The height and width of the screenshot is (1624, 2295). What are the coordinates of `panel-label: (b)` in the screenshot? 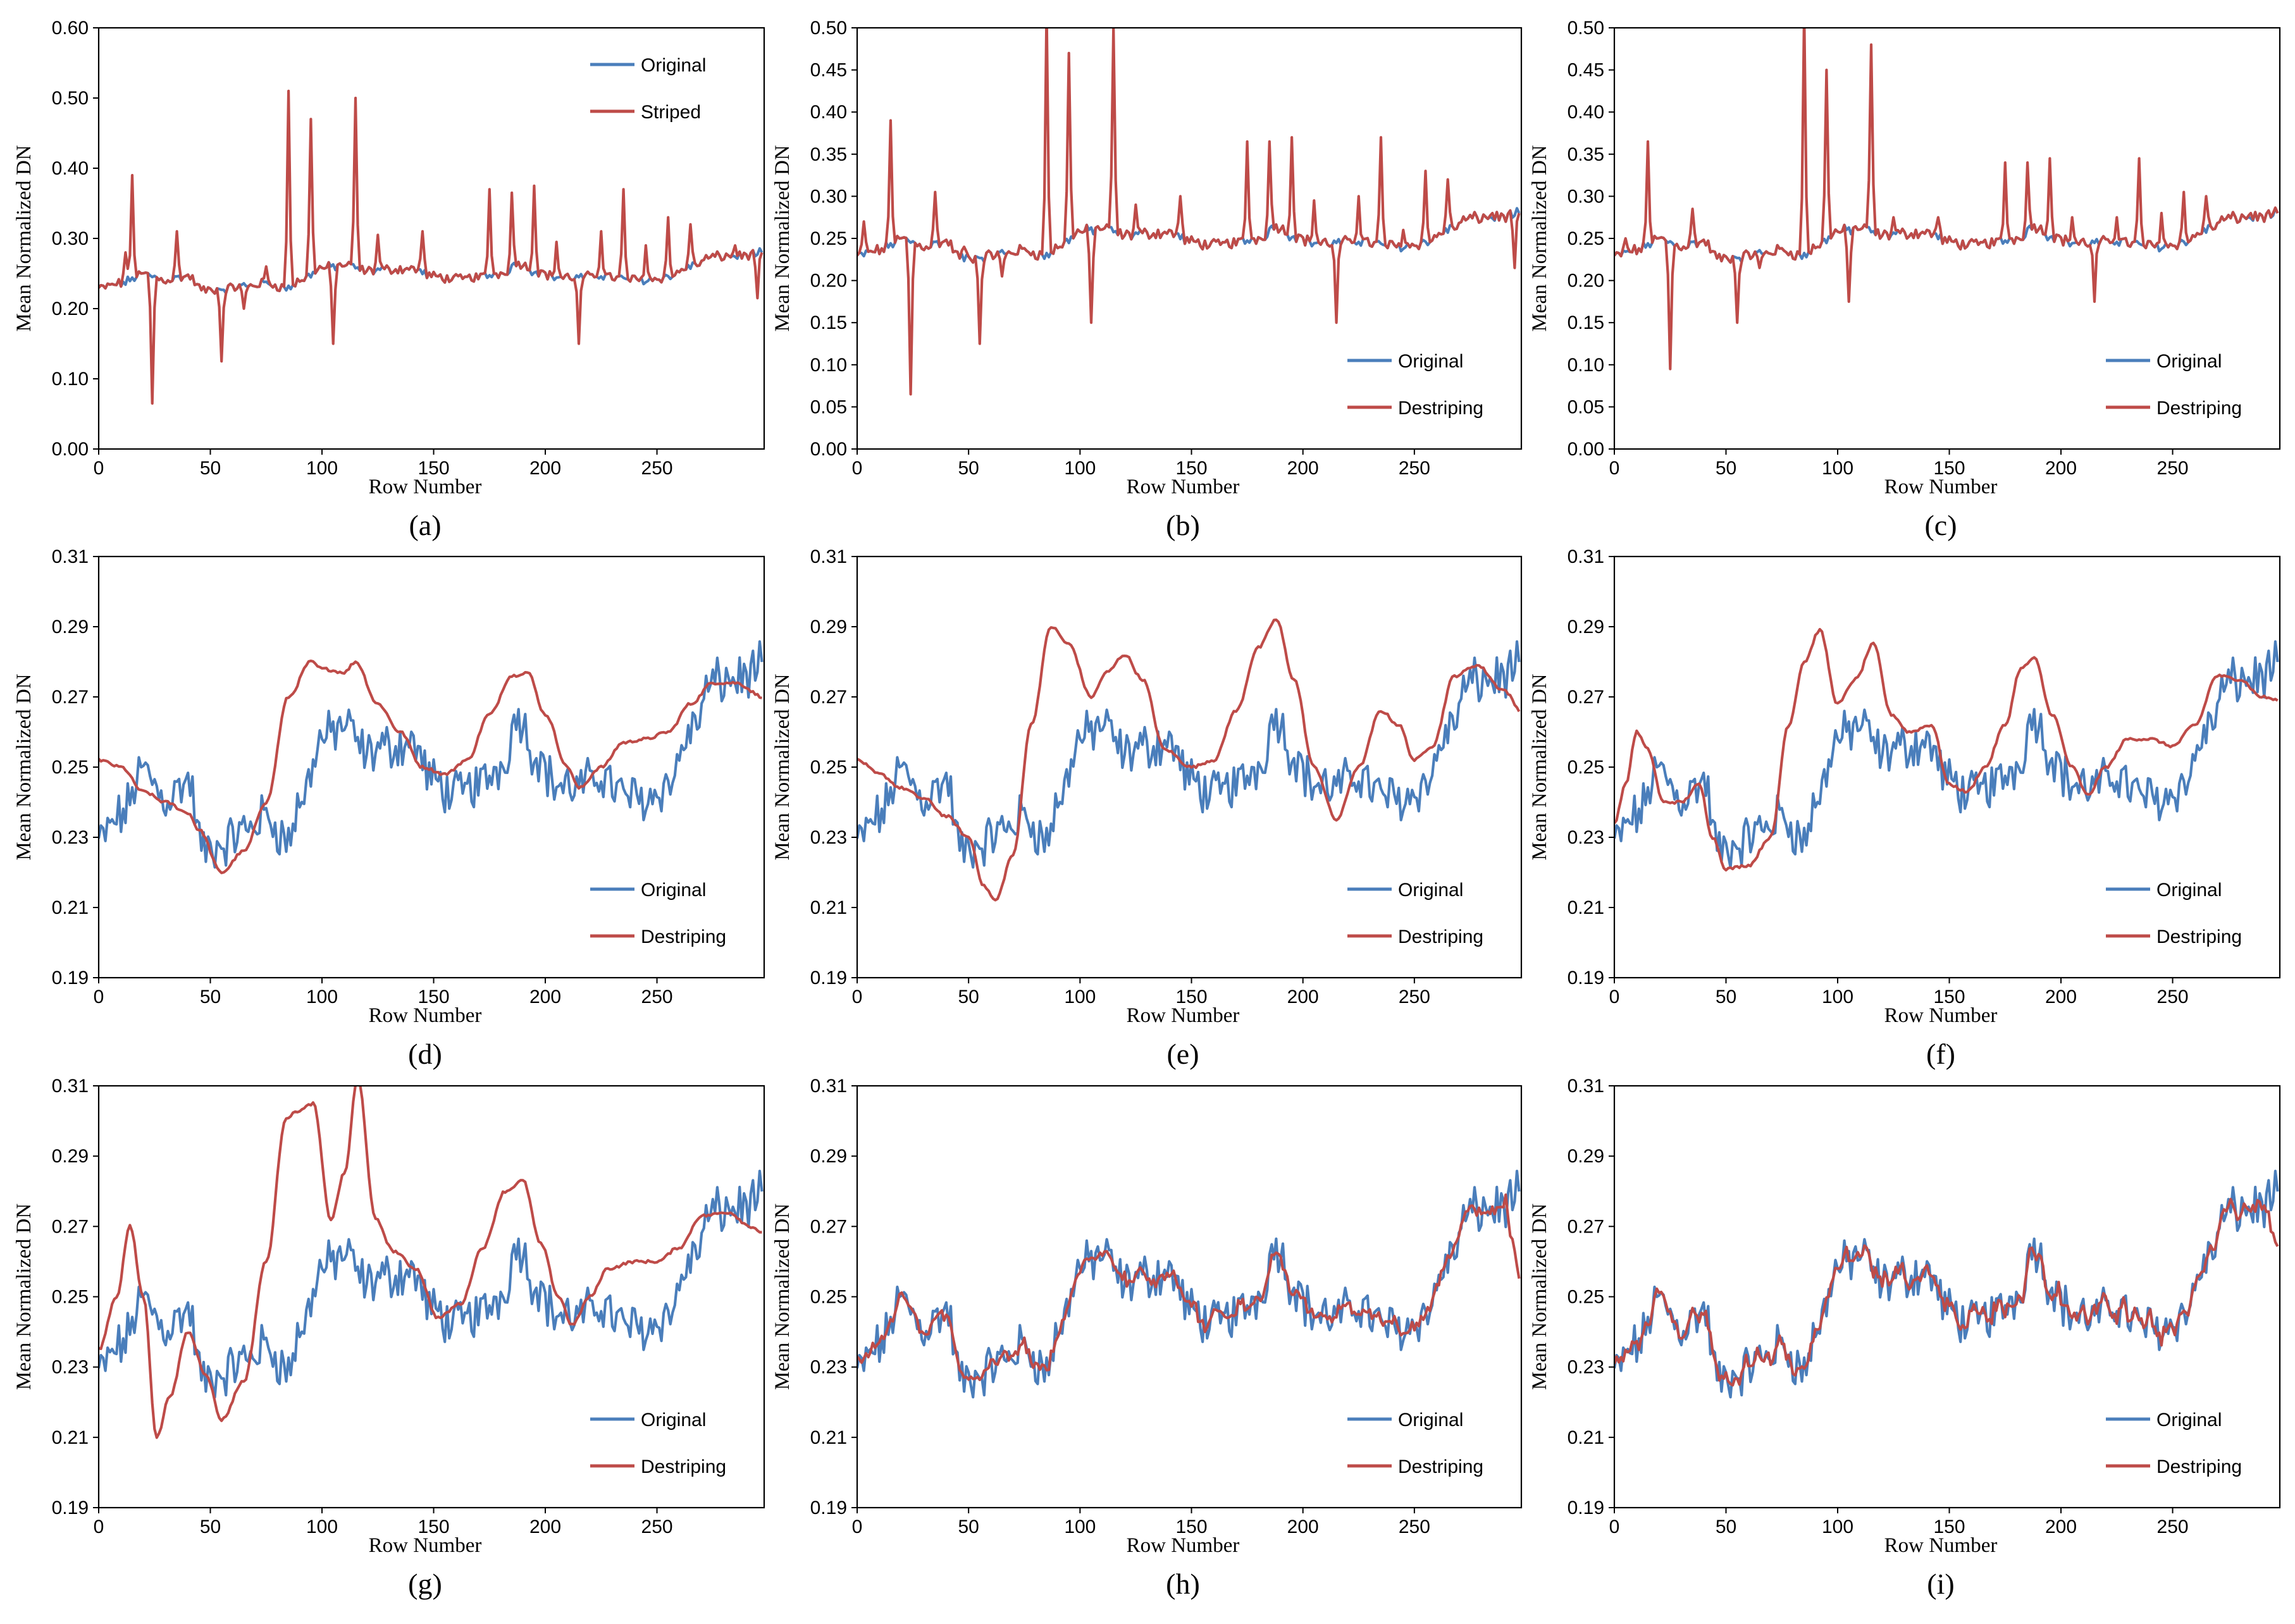 It's located at (1183, 525).